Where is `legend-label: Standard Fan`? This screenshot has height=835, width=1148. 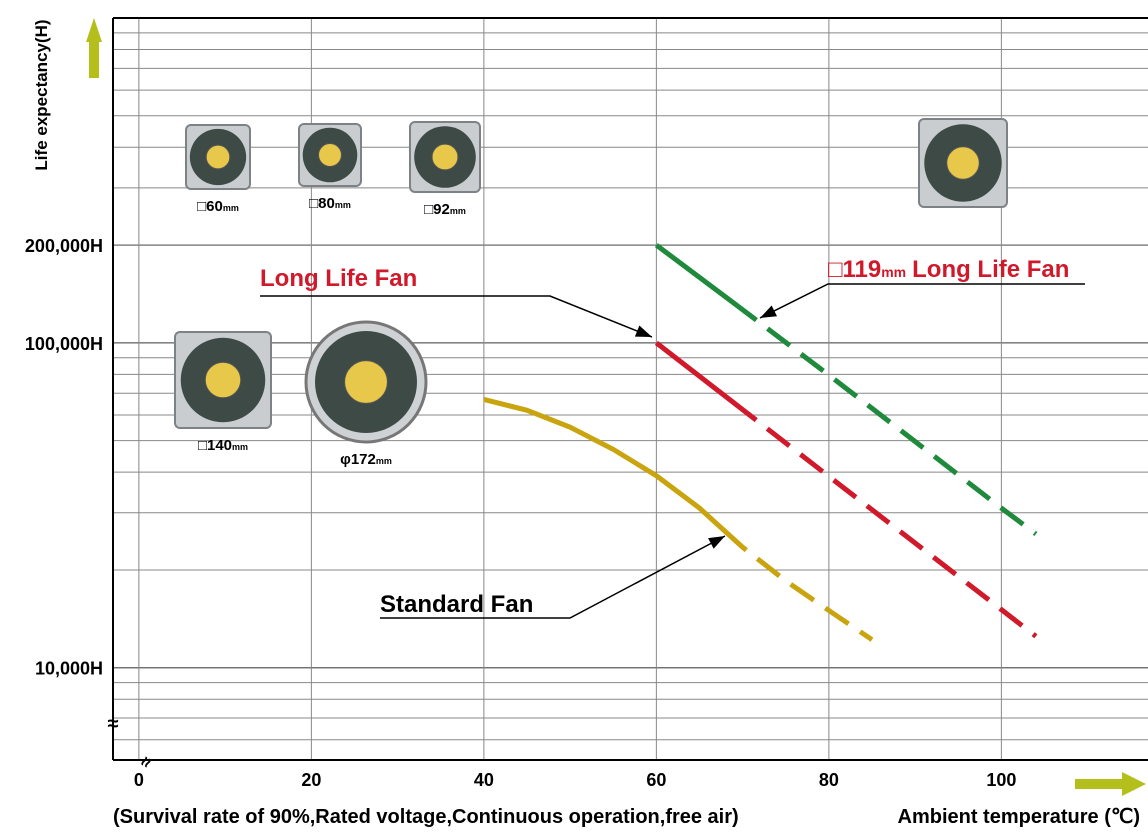 legend-label: Standard Fan is located at coordinates (456, 604).